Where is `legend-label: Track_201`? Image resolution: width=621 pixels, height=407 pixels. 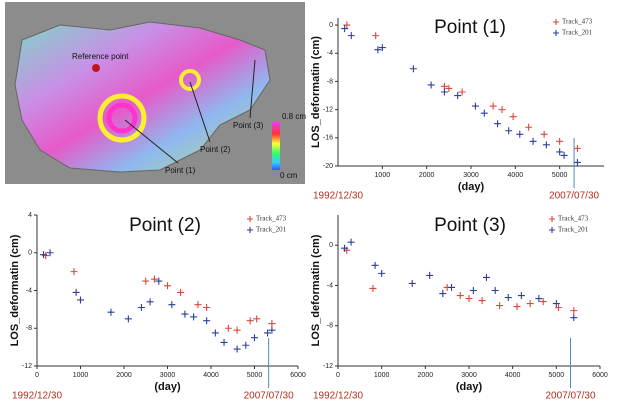
legend-label: Track_201 is located at coordinates (573, 230).